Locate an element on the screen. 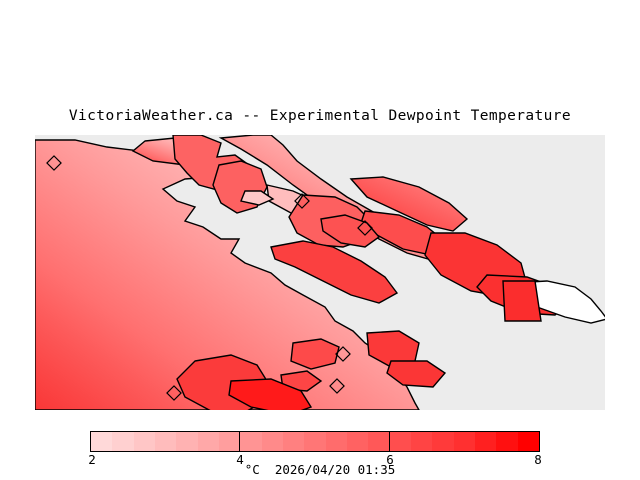  colorbar-tick-label-4: 4 is located at coordinates (240, 459).